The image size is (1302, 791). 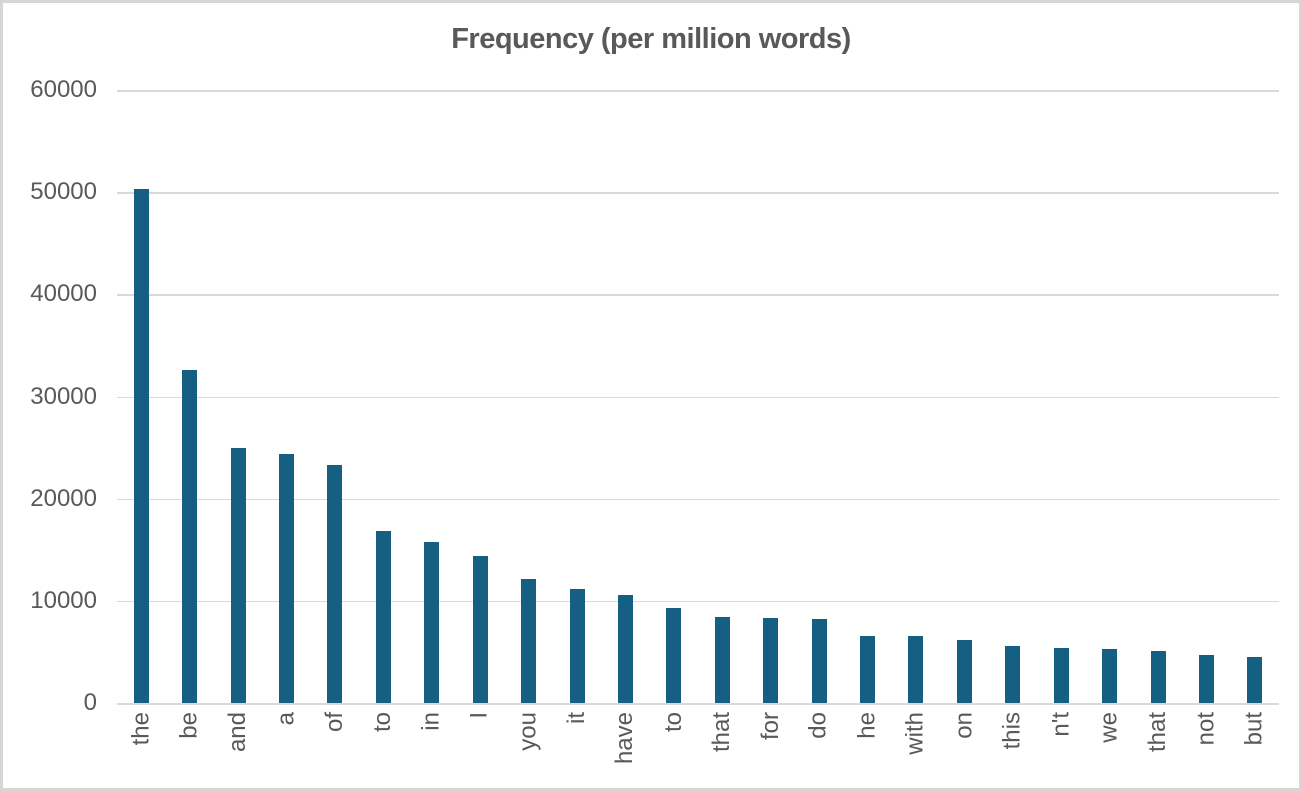 I want to click on x-tick-label: the, so click(x=141, y=729).